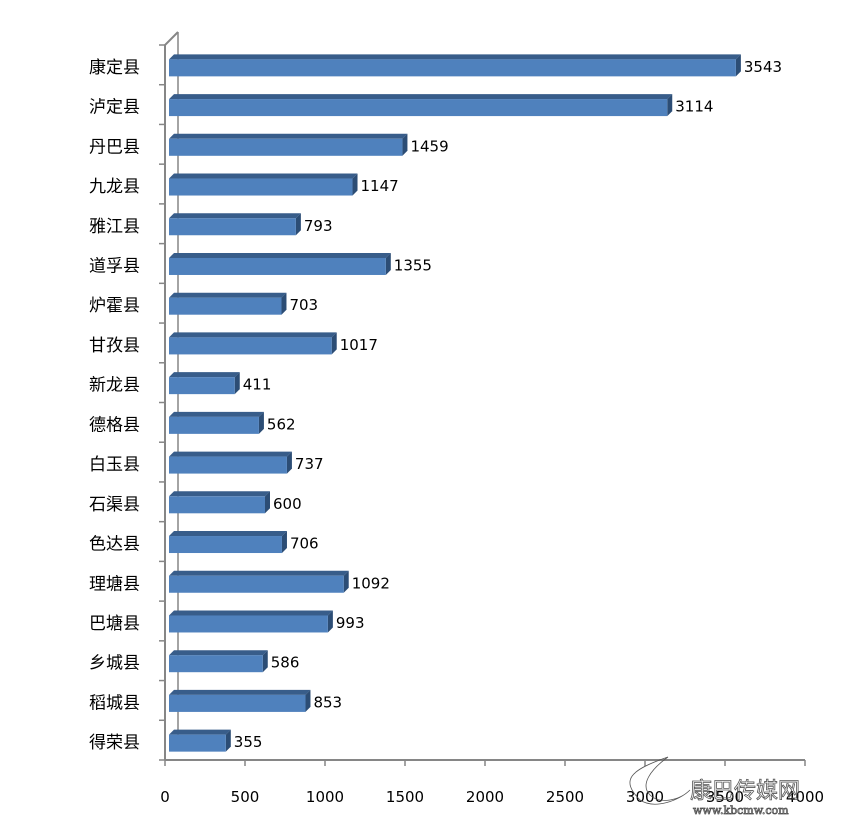 Image resolution: width=865 pixels, height=836 pixels. Describe the element at coordinates (114, 68) in the screenshot. I see `category-label: 康定县` at that location.